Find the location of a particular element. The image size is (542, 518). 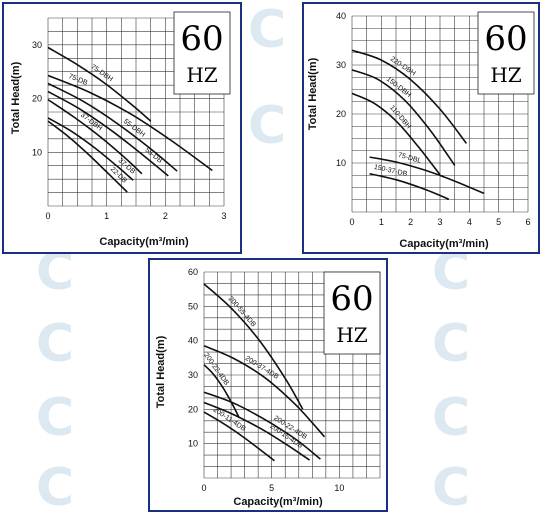

y-tick-label: 50 is located at coordinates (193, 306).